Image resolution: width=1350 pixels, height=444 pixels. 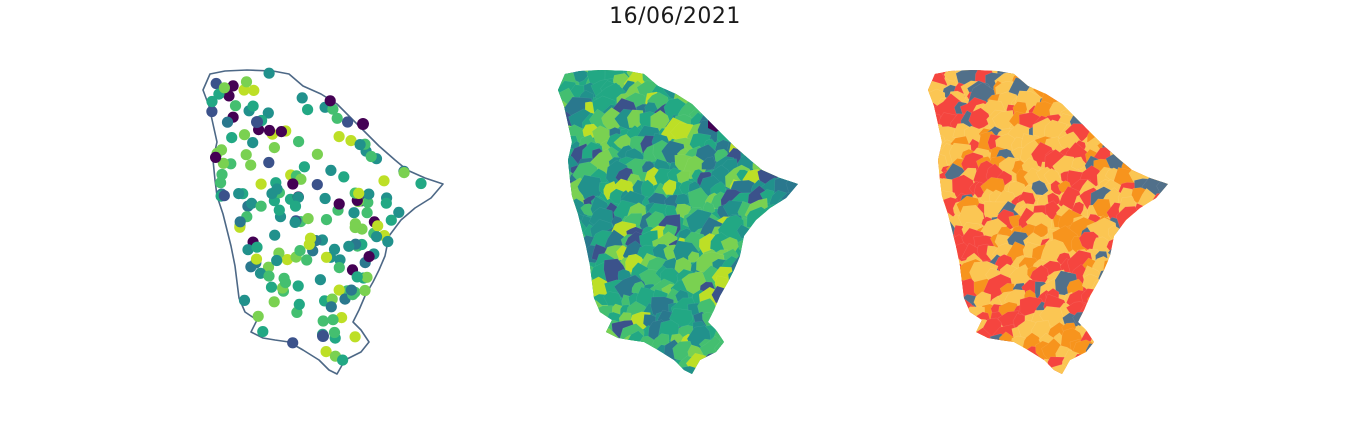 I want to click on choropleth-cells, so click(x=678, y=222).